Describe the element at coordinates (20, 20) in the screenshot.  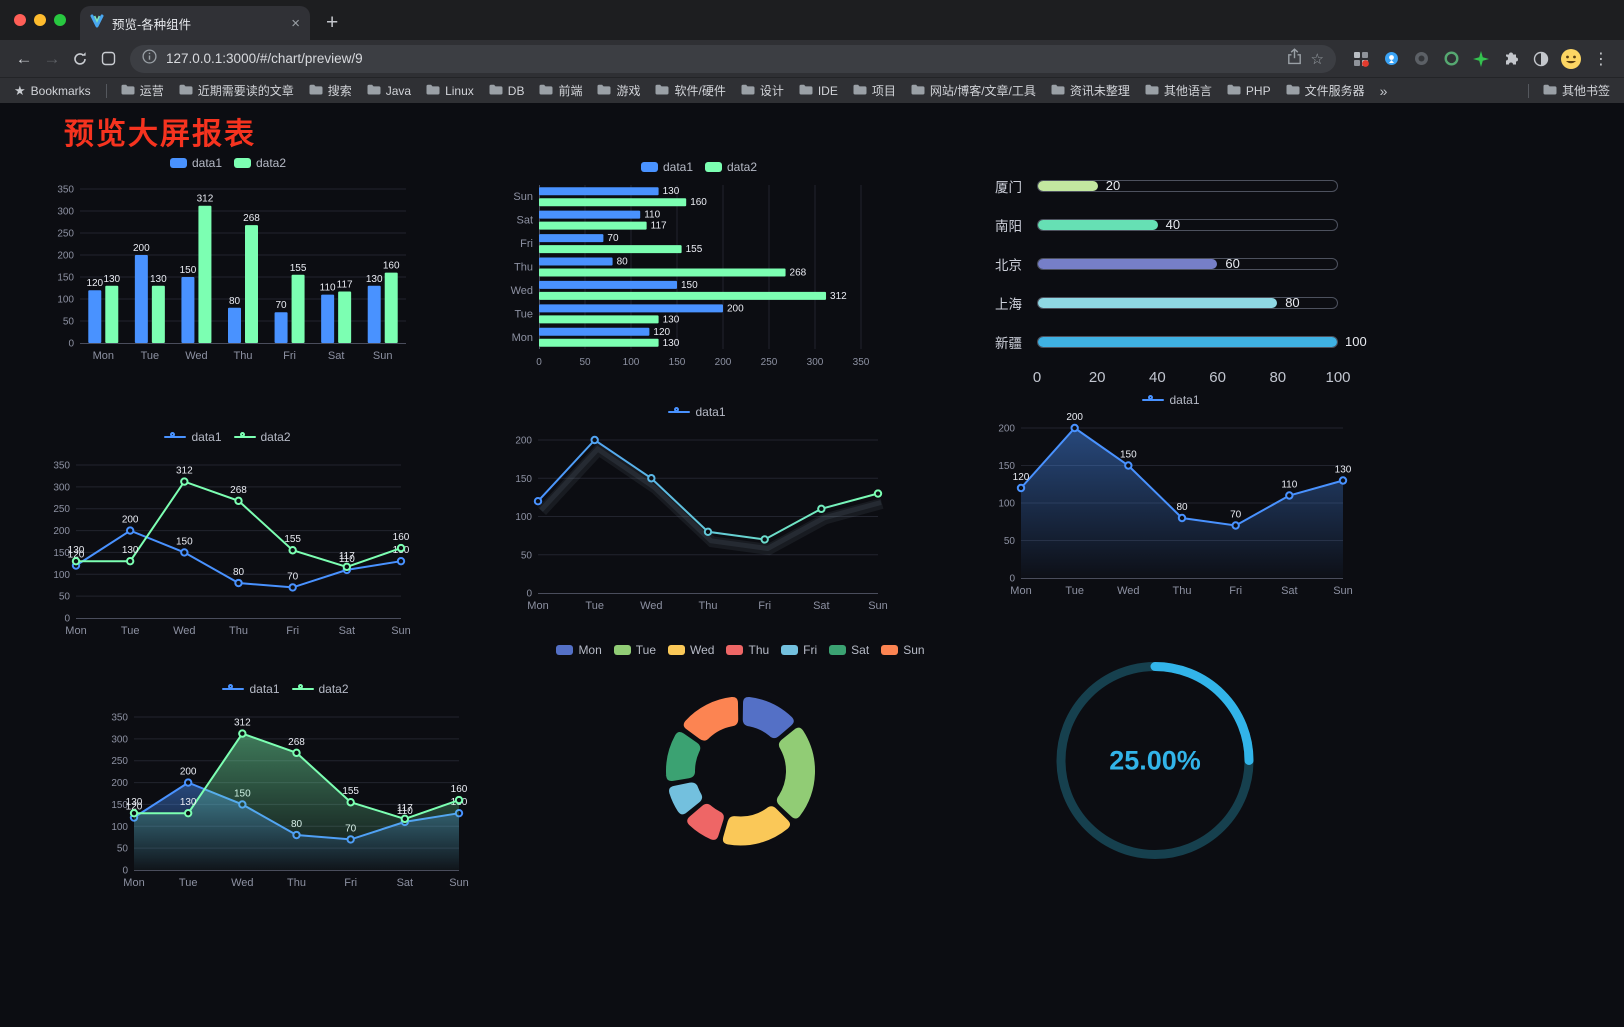
I see `close-window-button` at that location.